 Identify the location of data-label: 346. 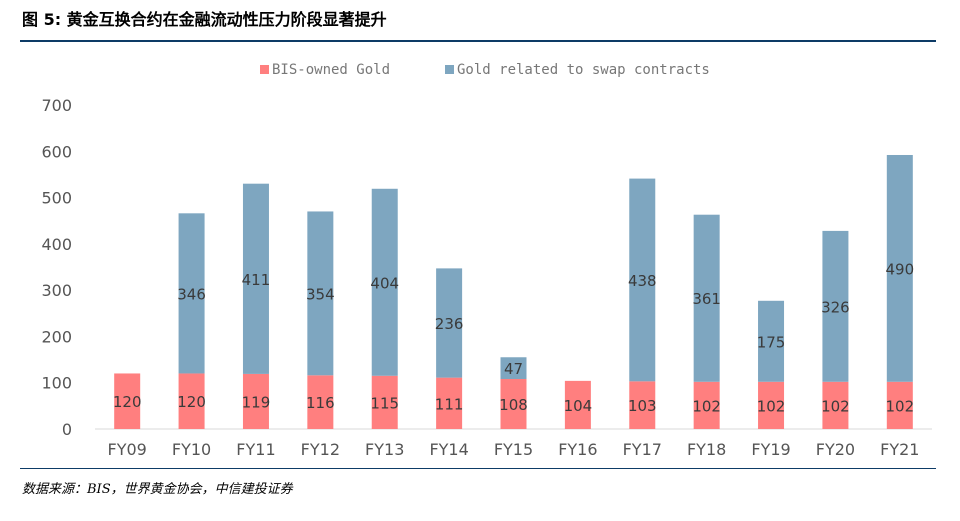
(191, 294).